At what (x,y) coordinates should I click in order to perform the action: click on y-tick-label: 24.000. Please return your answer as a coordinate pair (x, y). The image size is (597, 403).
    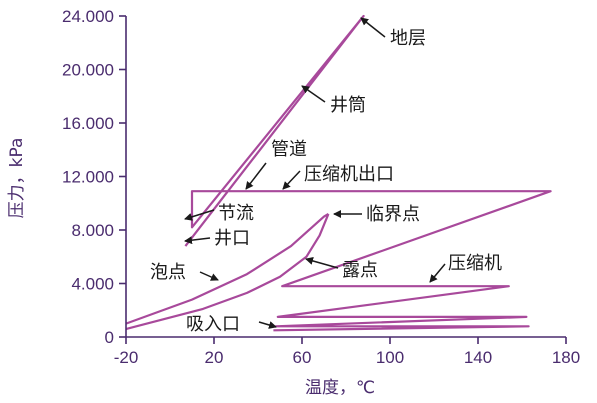
    Looking at the image, I should click on (88, 16).